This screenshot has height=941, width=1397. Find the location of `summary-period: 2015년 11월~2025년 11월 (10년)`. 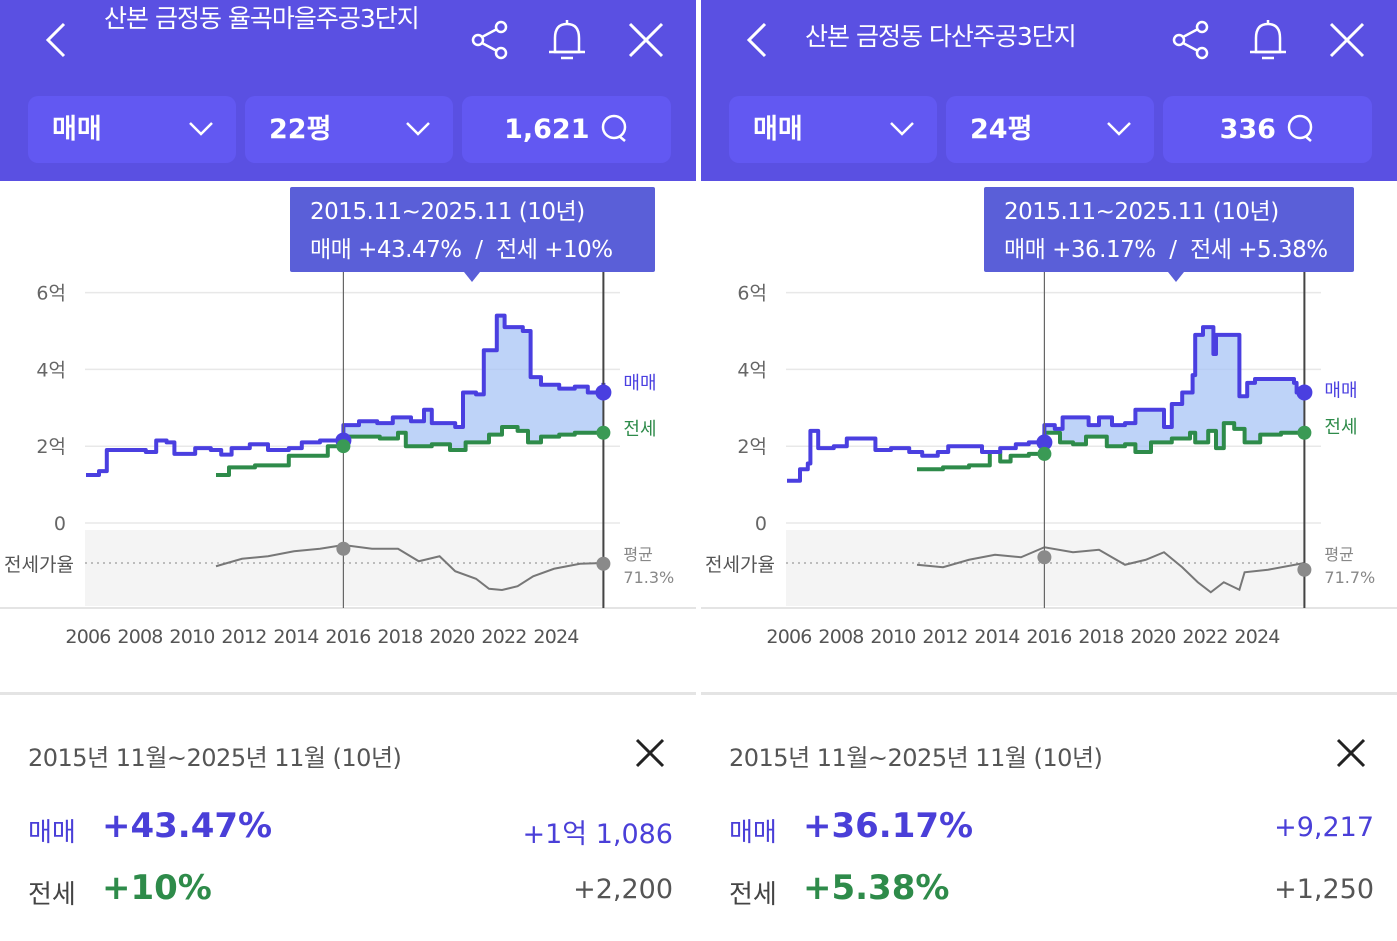

summary-period: 2015년 11월~2025년 11월 (10년) is located at coordinates (916, 758).